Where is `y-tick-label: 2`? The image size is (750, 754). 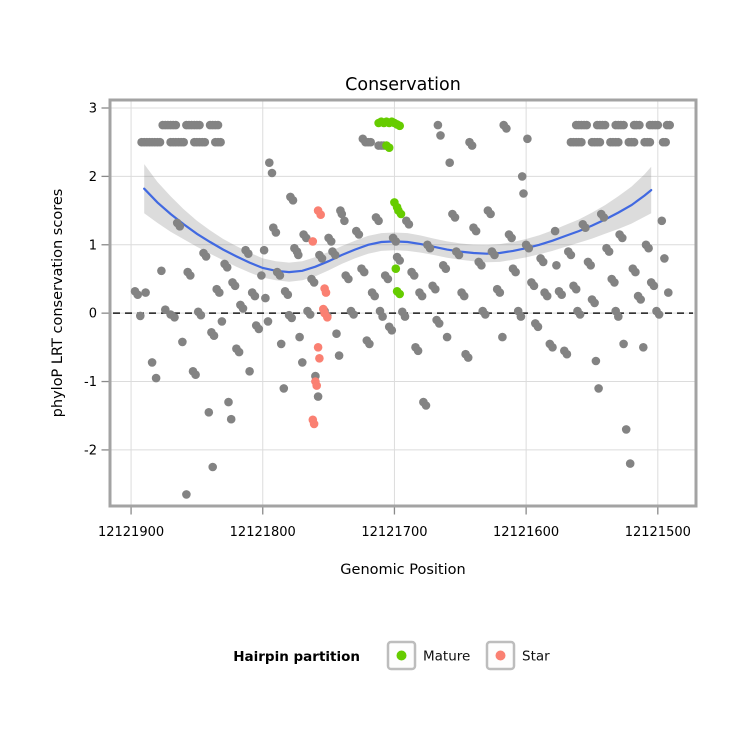 y-tick-label: 2 is located at coordinates (93, 177).